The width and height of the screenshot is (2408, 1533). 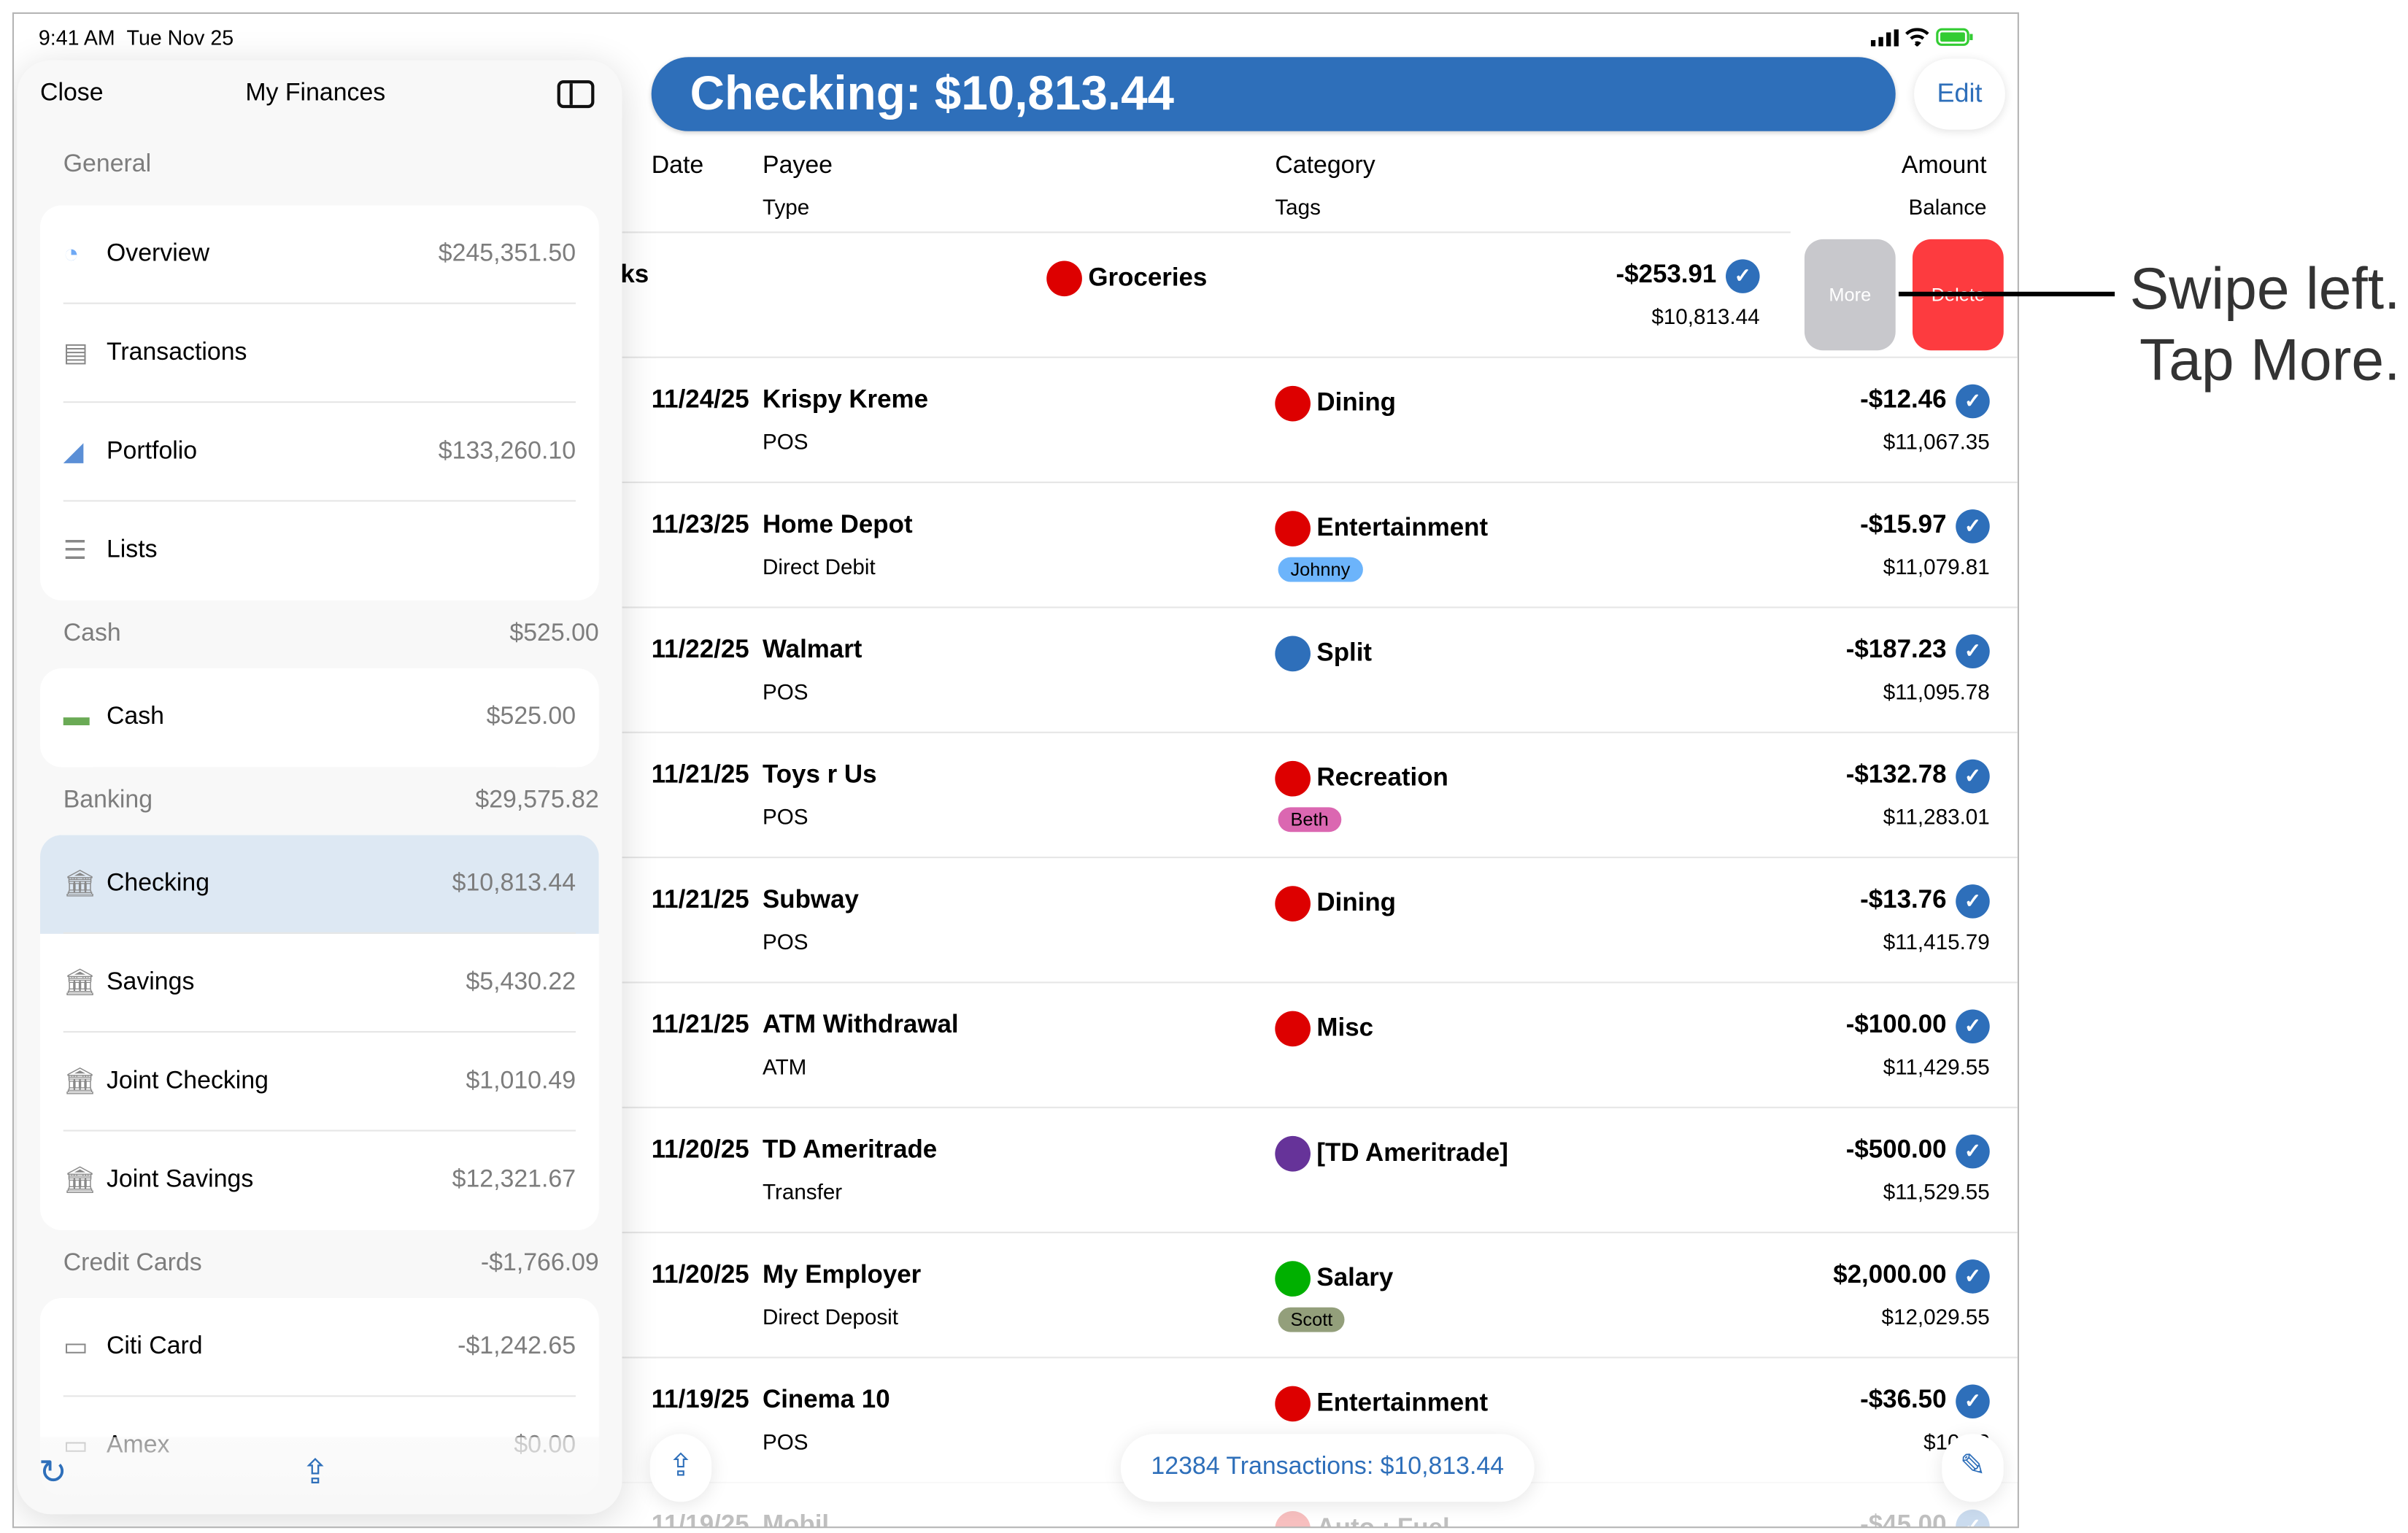 I want to click on refresh-icon: ↻, so click(x=52, y=1472).